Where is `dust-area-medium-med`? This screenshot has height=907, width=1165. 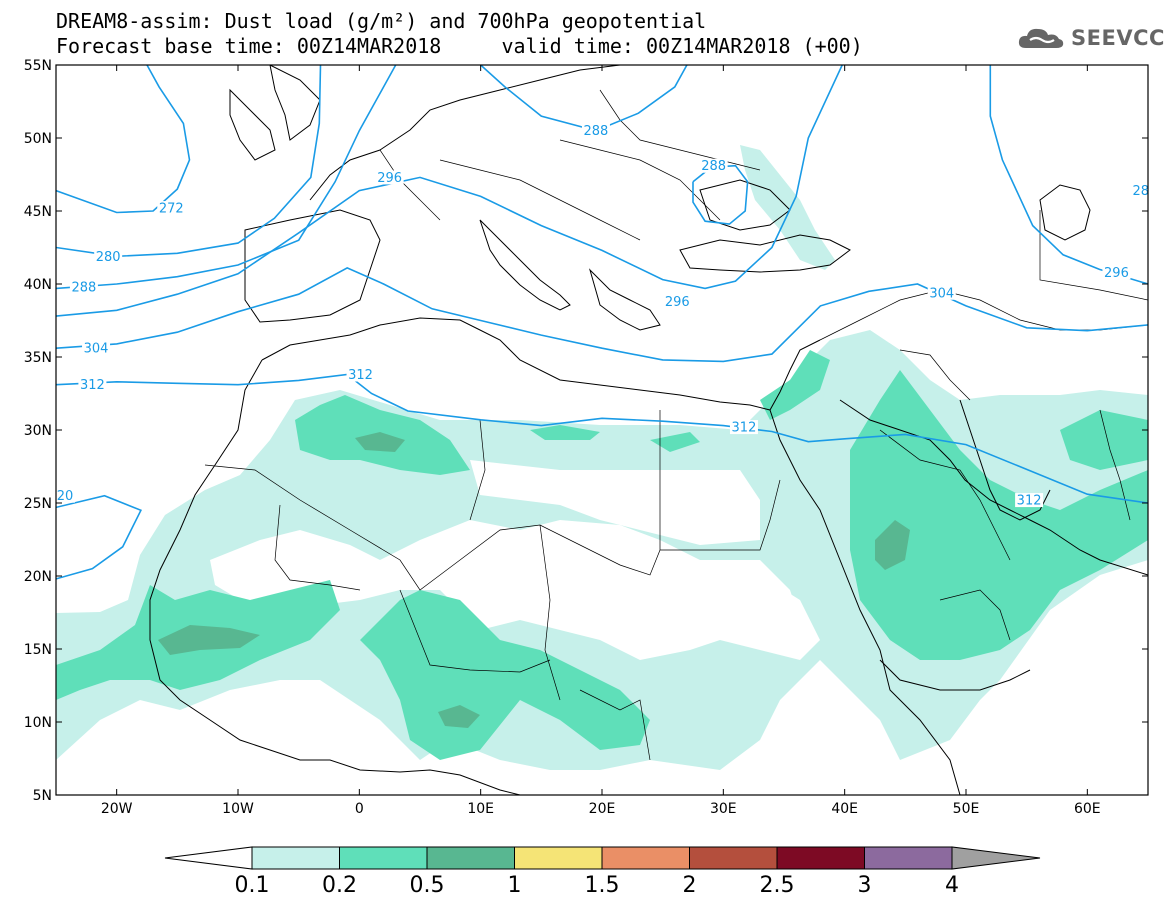 dust-area-medium-med is located at coordinates (565, 432).